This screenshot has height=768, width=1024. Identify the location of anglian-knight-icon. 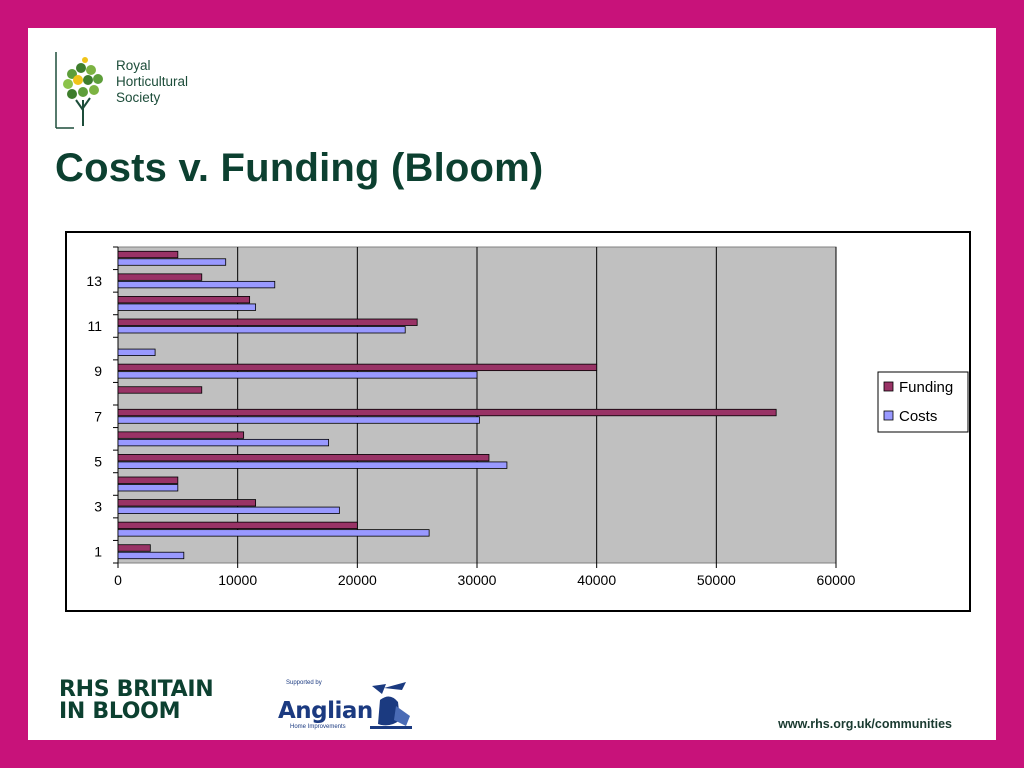
(391, 705).